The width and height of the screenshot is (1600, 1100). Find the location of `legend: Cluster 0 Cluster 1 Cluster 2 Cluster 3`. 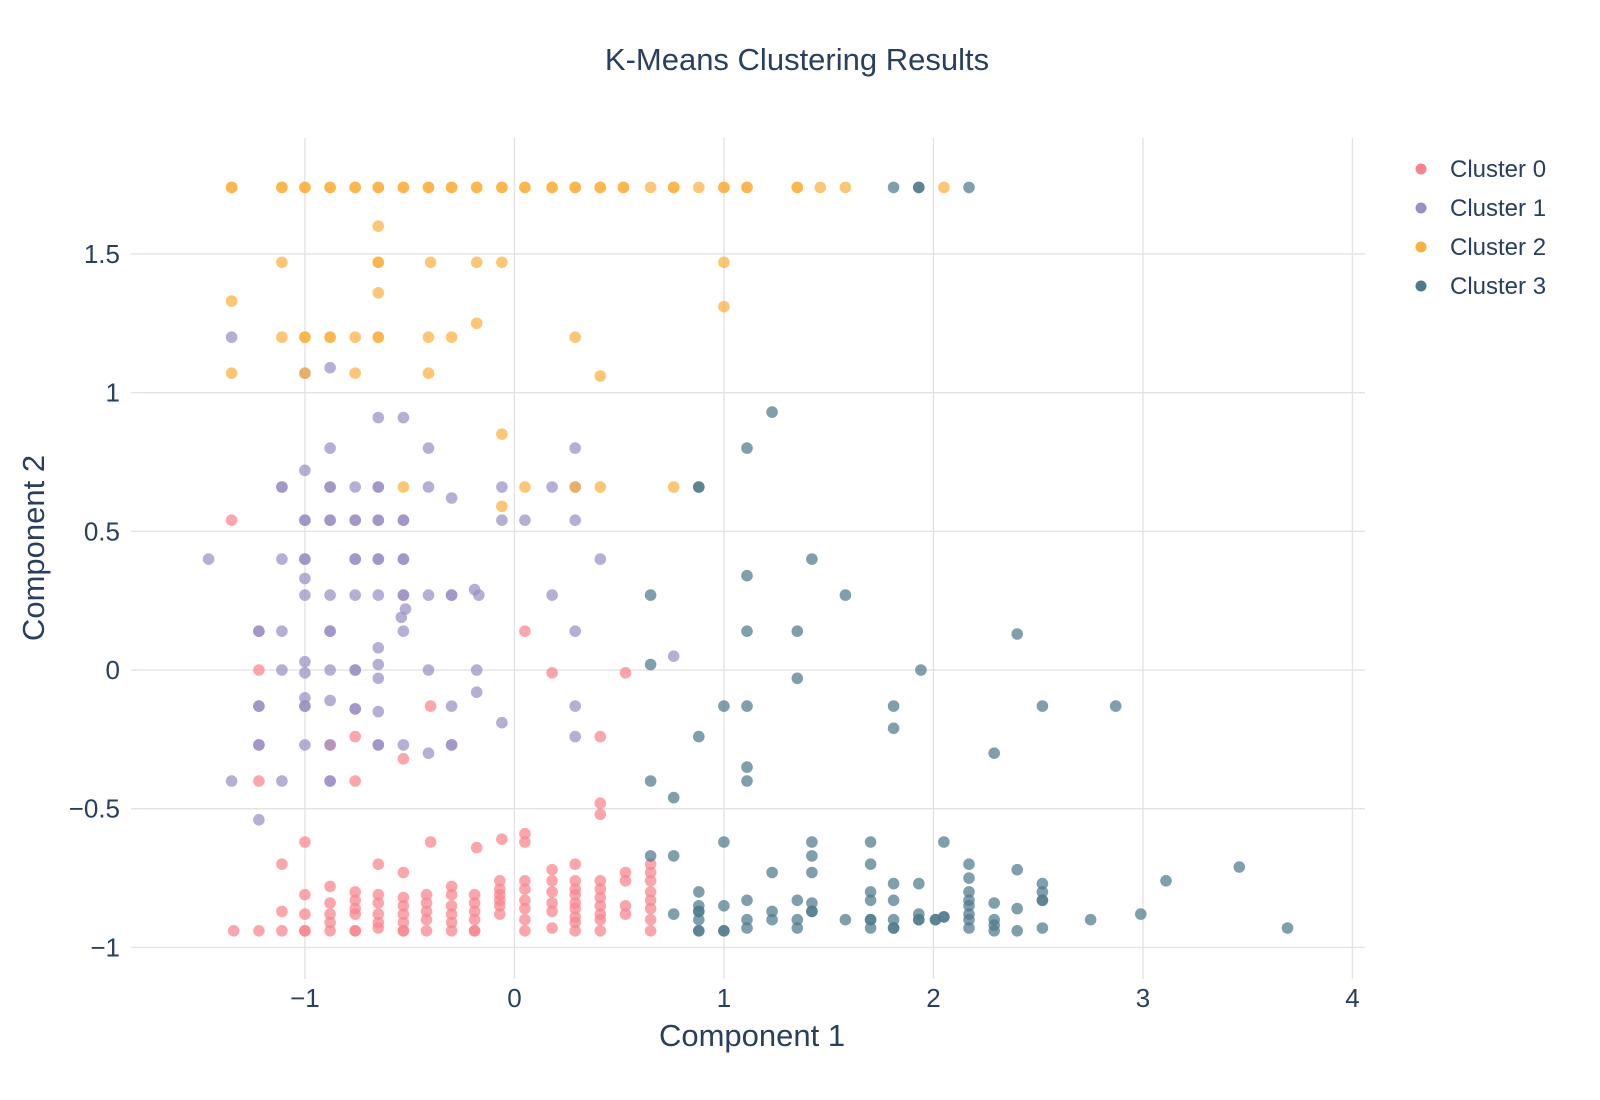

legend: Cluster 0 Cluster 1 Cluster 2 Cluster 3 is located at coordinates (1481, 228).